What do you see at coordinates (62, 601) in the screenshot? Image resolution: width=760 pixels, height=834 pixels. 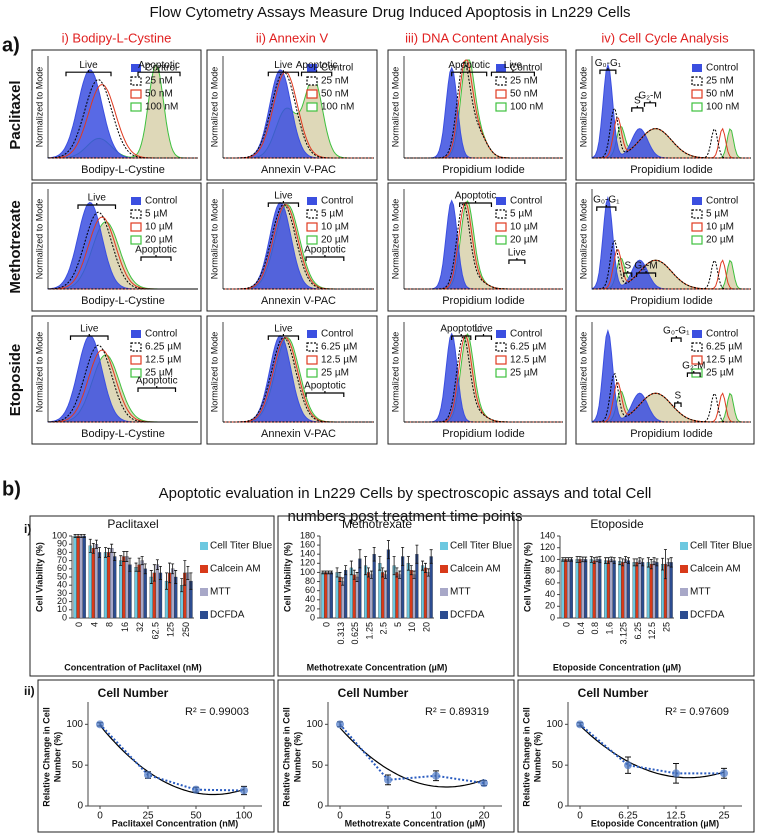 I see `y-tick-label: 20` at bounding box center [62, 601].